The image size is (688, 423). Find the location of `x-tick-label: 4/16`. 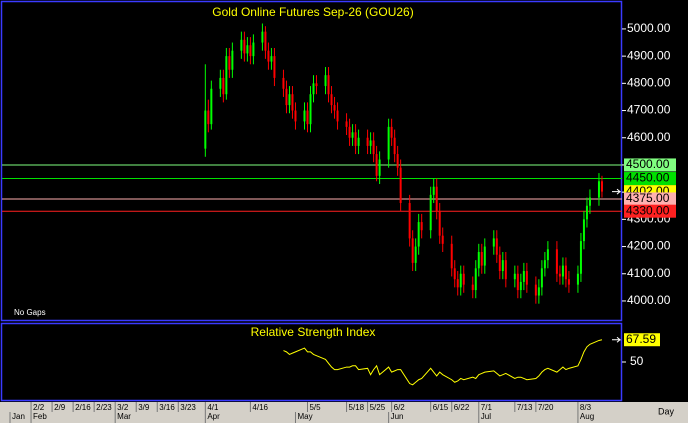

x-tick-label: 4/16 is located at coordinates (260, 407).